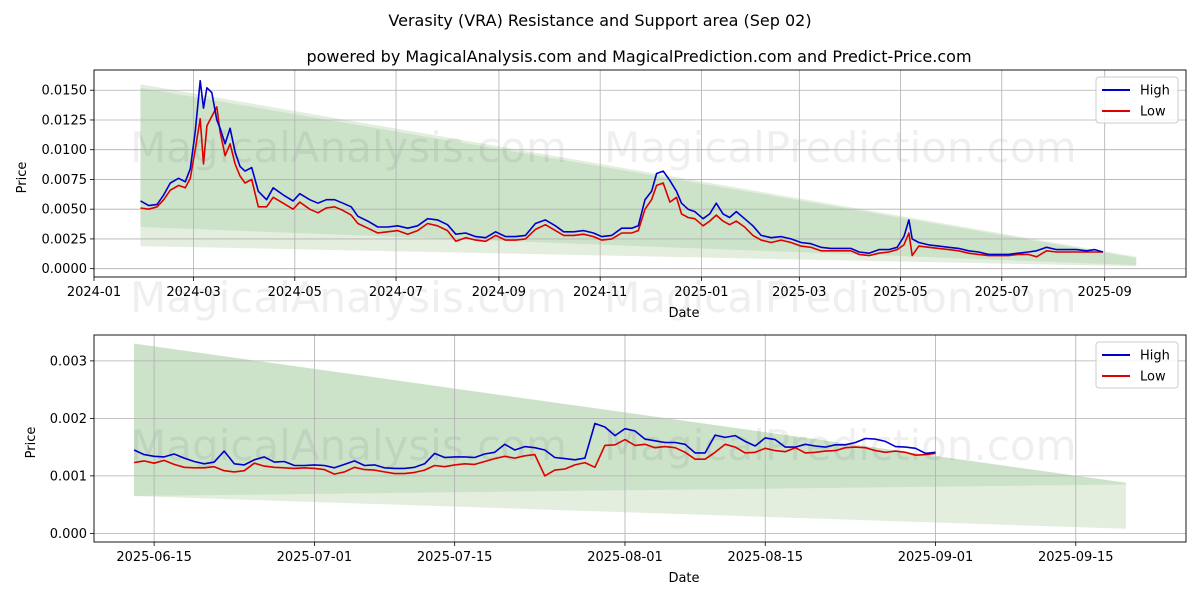  Describe the element at coordinates (65, 180) in the screenshot. I see `y-tick-label: 0.0075` at that location.